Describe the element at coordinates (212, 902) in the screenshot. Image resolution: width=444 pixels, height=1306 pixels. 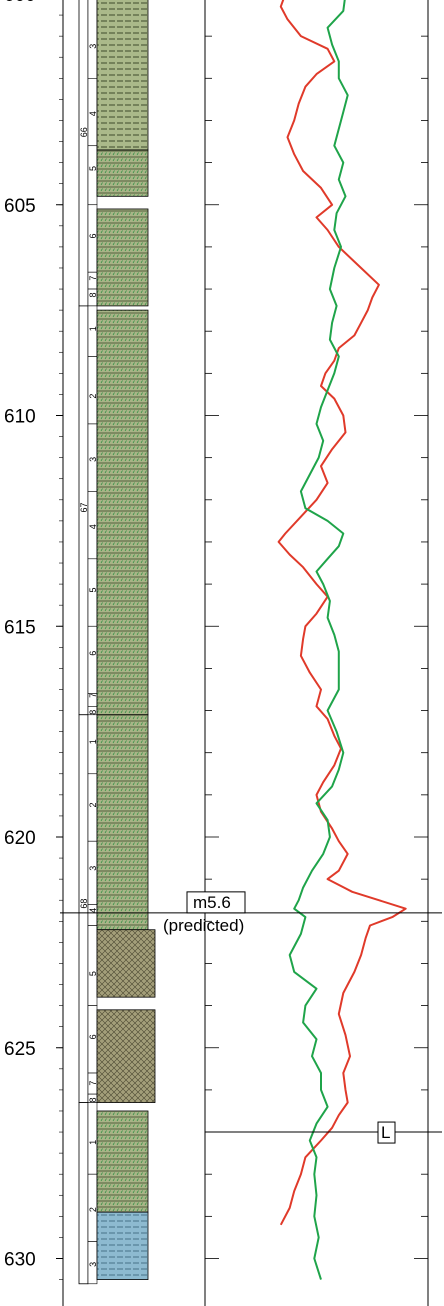
I see `horizon-label-m5-6: m5.6` at that location.